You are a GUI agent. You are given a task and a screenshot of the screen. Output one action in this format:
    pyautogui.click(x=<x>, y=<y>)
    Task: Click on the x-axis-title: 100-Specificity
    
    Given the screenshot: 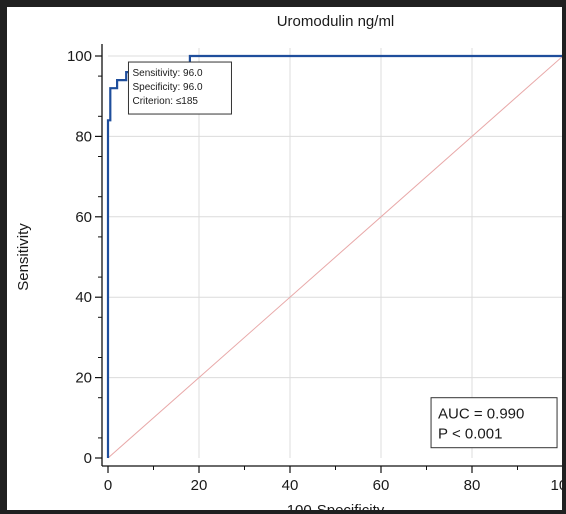 What is the action you would take?
    pyautogui.click(x=336, y=508)
    